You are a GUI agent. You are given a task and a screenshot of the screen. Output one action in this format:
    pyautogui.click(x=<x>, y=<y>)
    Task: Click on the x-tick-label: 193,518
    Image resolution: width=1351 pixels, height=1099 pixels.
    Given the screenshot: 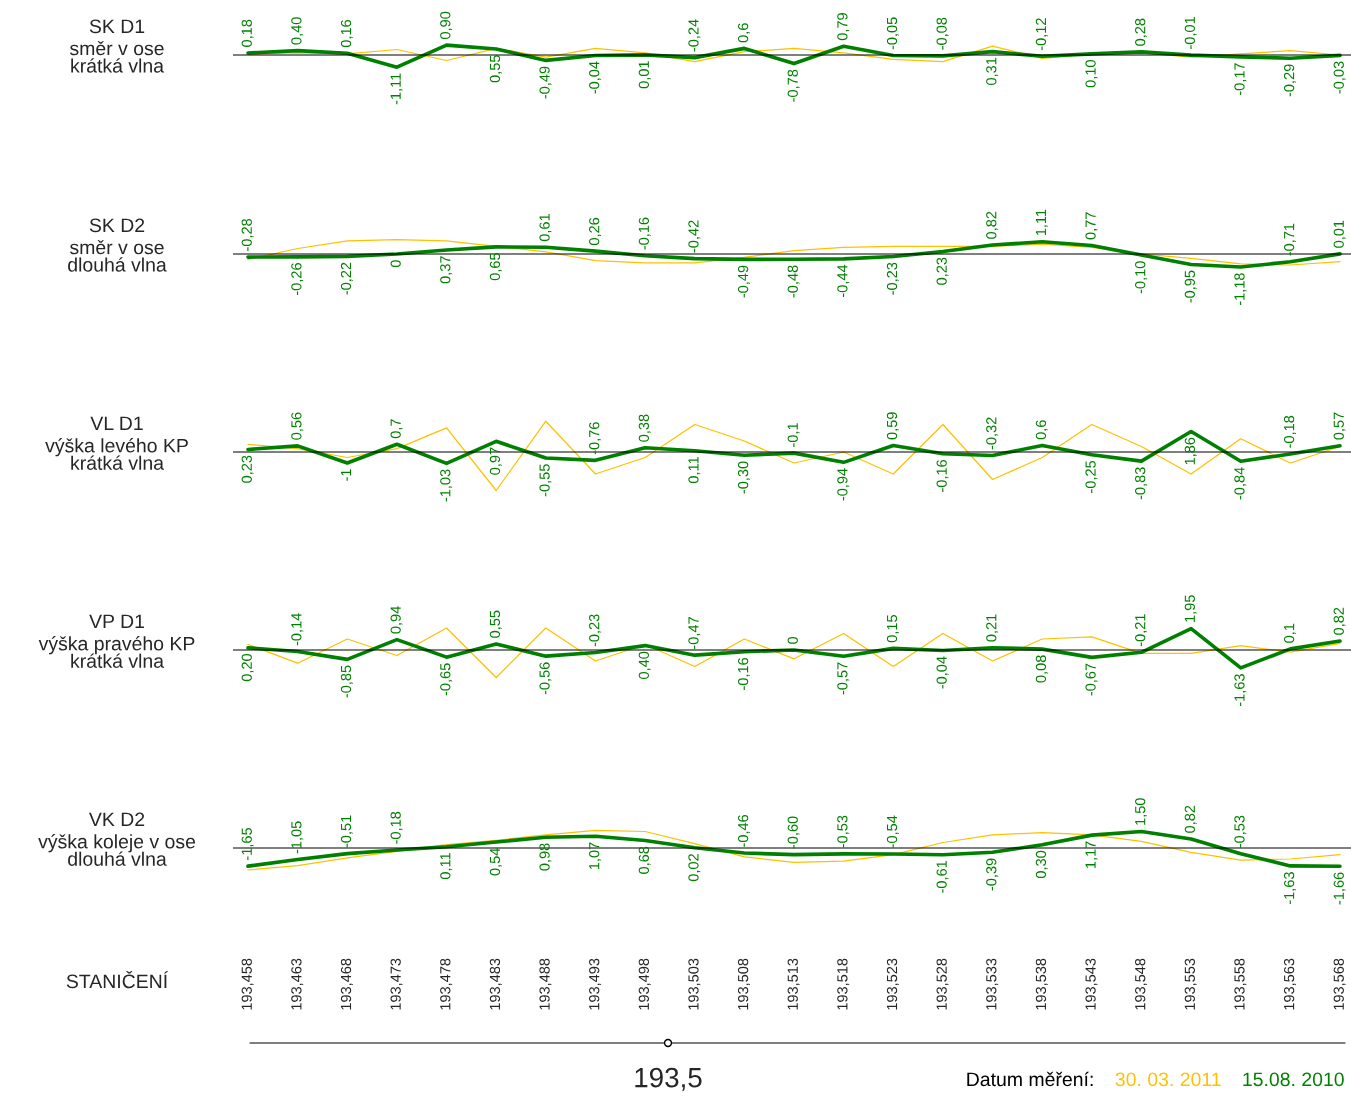 What is the action you would take?
    pyautogui.click(x=843, y=984)
    